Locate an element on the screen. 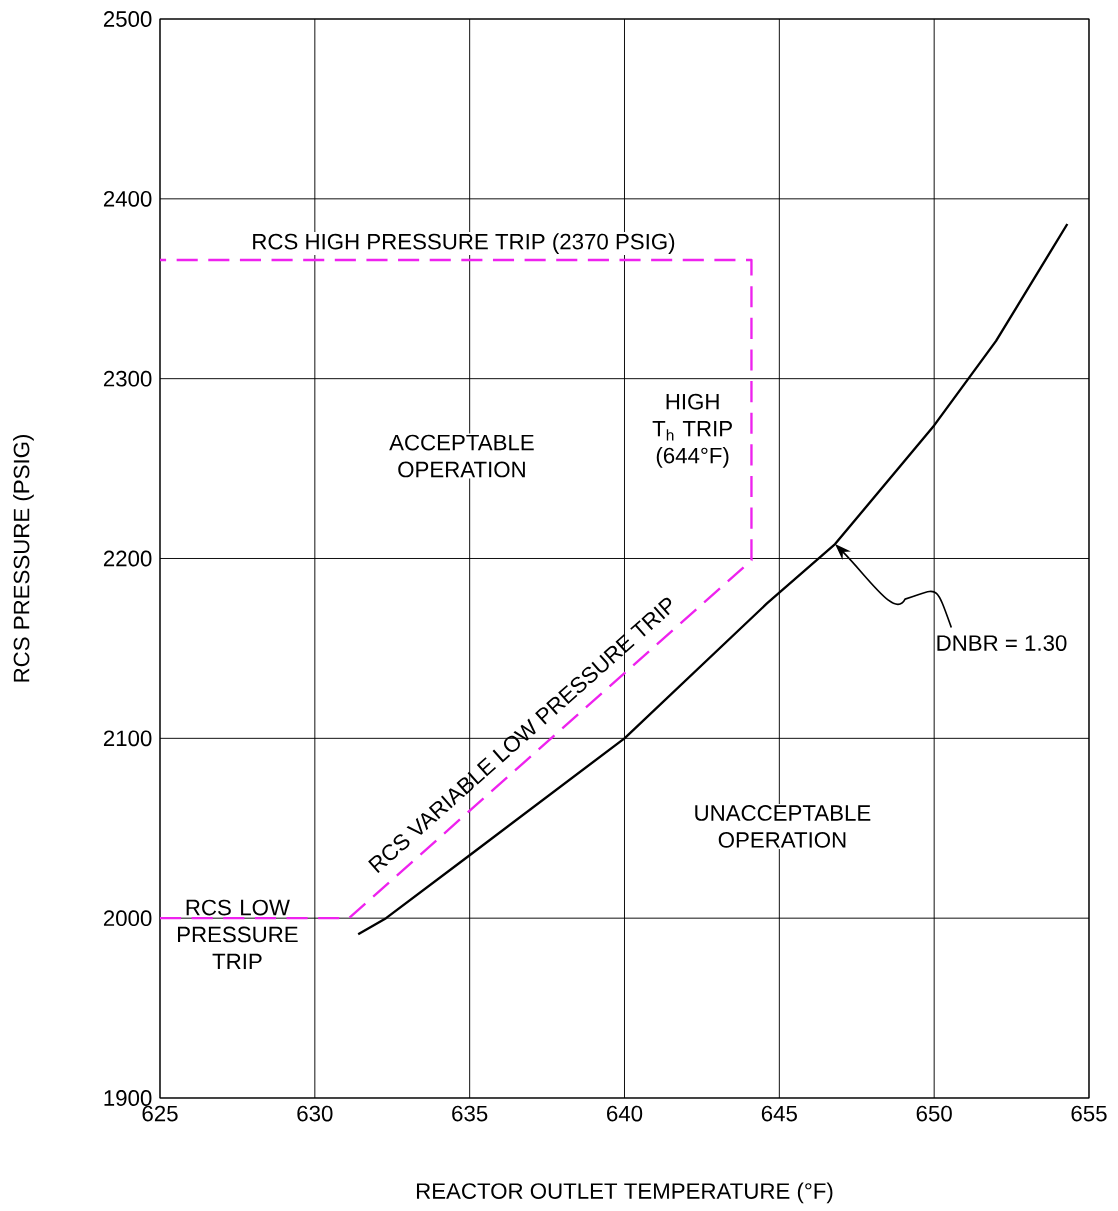 The height and width of the screenshot is (1211, 1118). y-tick-label: 2300 is located at coordinates (127, 378).